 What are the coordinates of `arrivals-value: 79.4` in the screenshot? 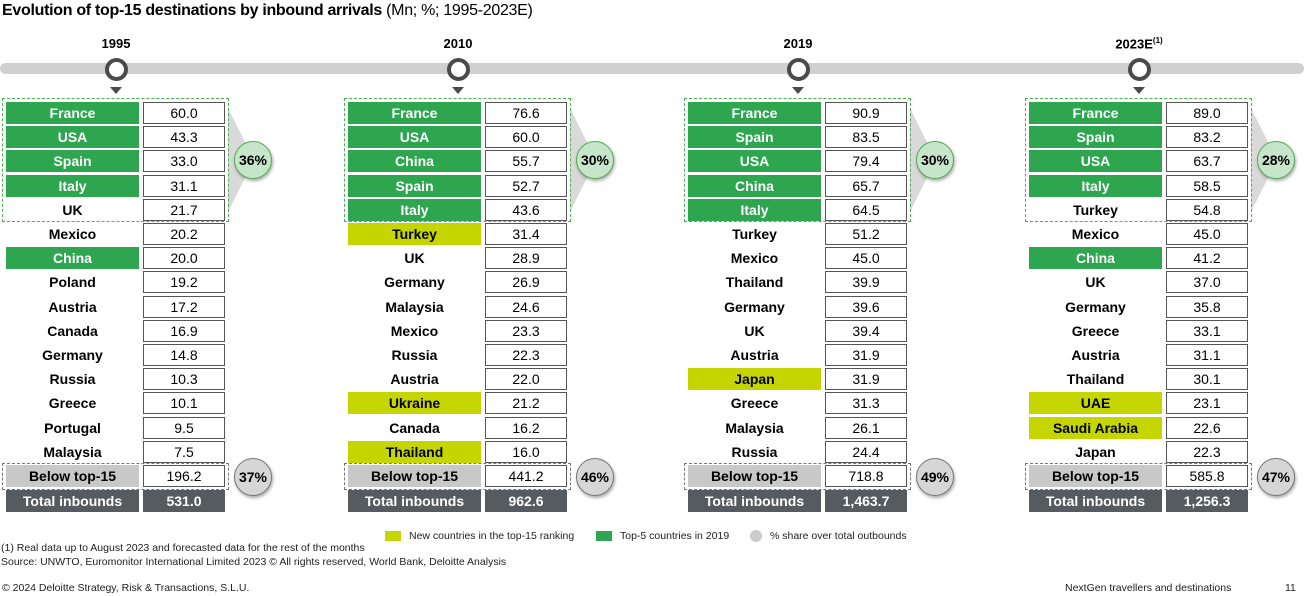 It's located at (866, 161).